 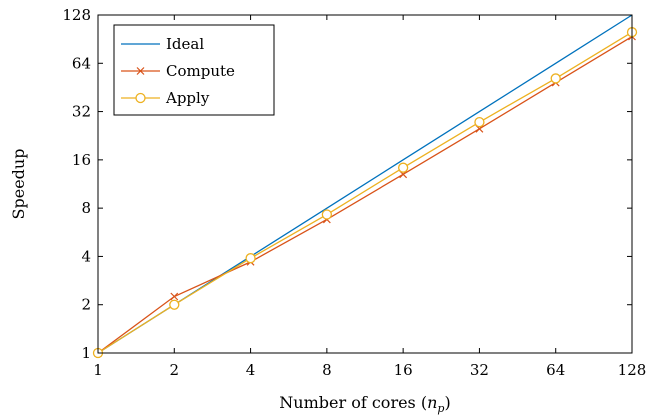 I want to click on x-axis-label-var: n, so click(x=432, y=402).